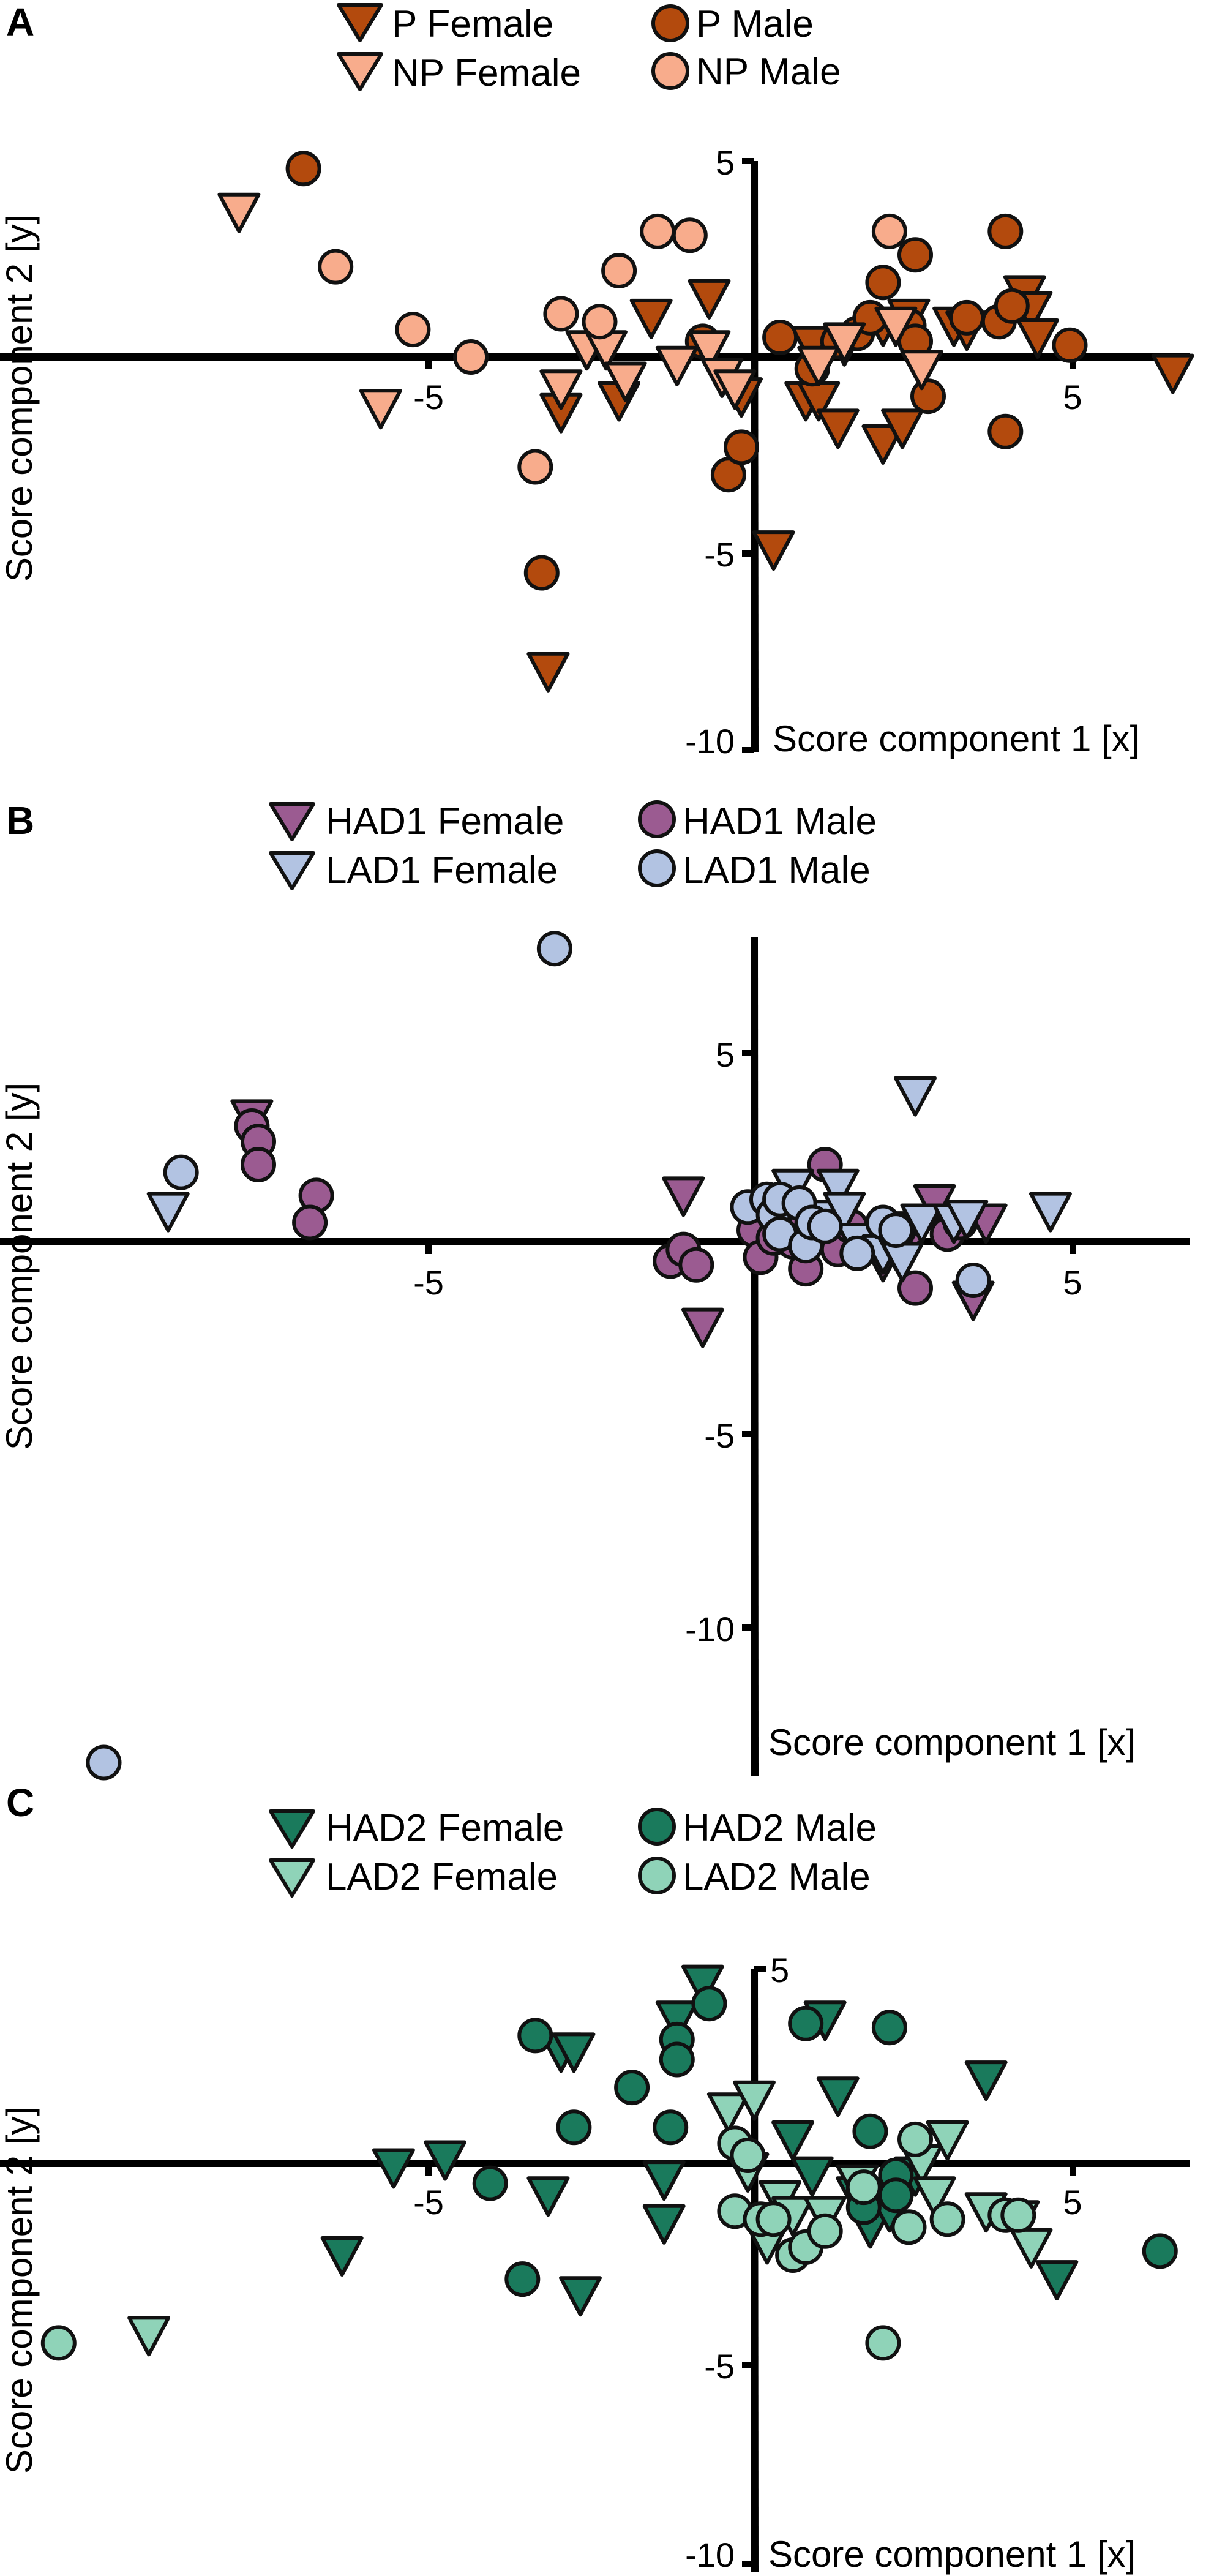  What do you see at coordinates (779, 1970) in the screenshot?
I see `panel-c-y-tick-label-5: 5` at bounding box center [779, 1970].